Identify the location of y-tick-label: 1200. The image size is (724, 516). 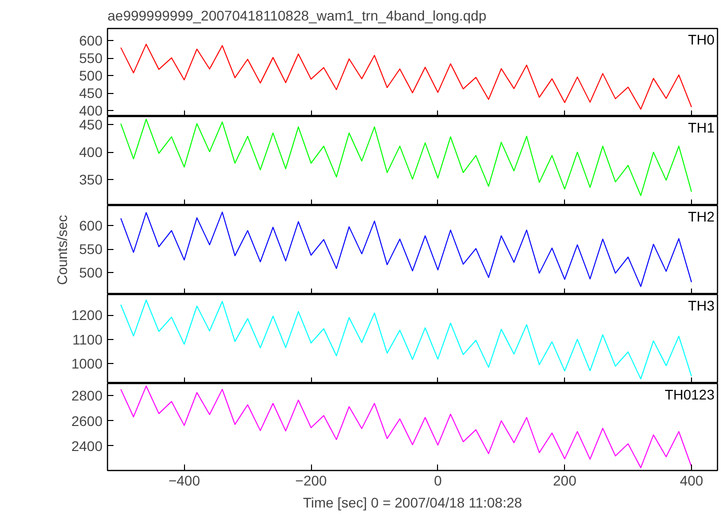
(87, 315).